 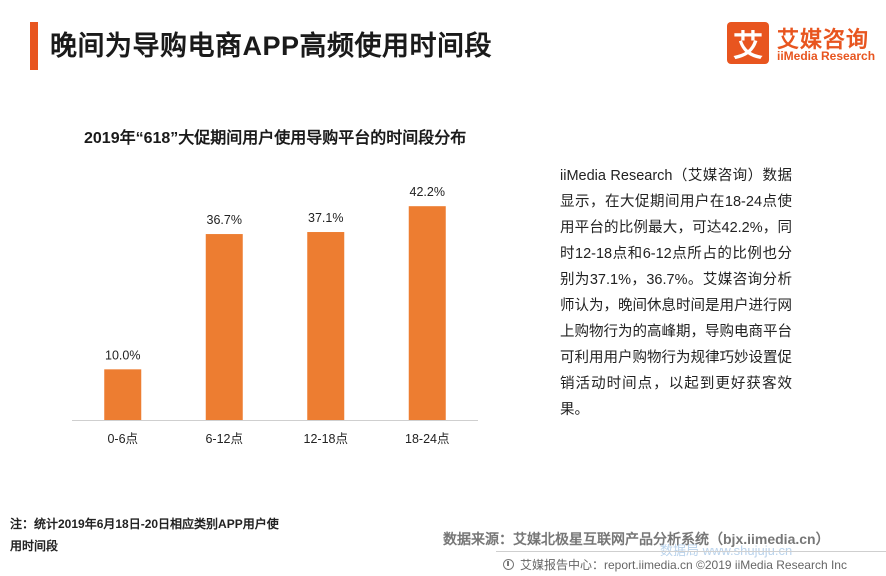 I want to click on data-source: 数据来源：艾媒北极星互联网产品分析系统（bjx.iimedia.cn）, so click(x=636, y=539).